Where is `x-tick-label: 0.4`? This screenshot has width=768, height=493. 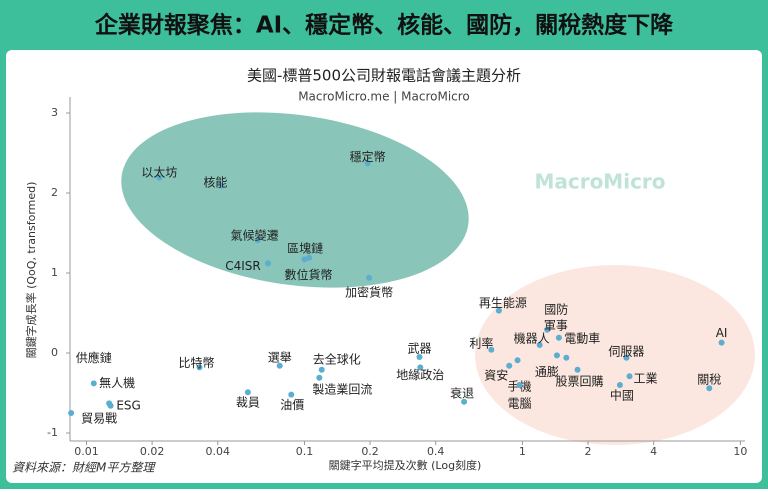 x-tick-label: 0.4 is located at coordinates (436, 451).